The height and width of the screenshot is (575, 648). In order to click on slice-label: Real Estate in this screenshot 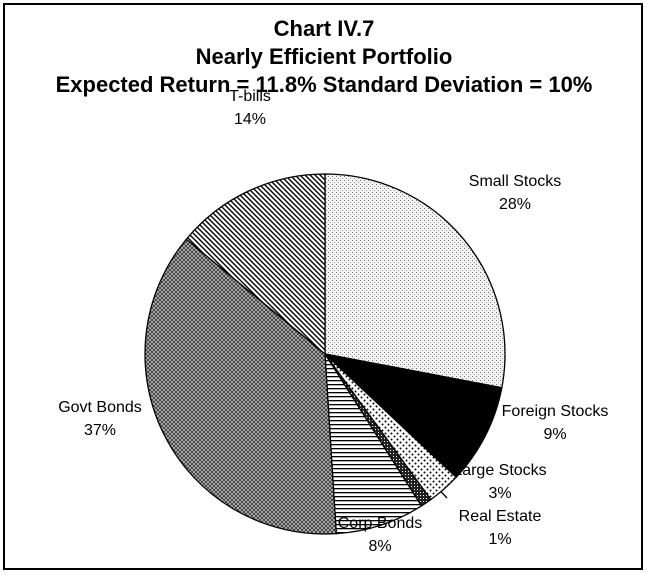, I will do `click(500, 516)`.